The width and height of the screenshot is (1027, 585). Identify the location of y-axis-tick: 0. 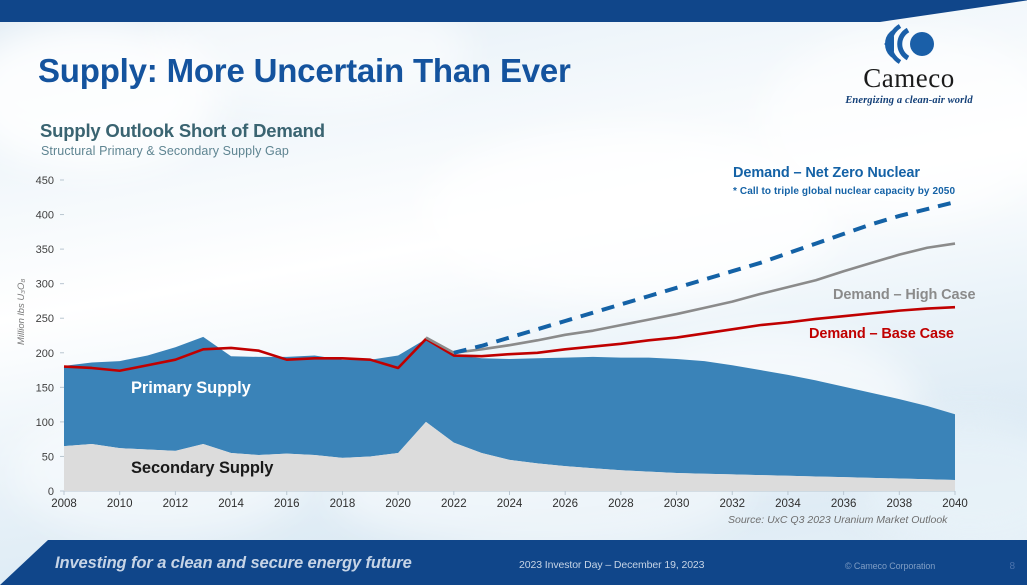
(51, 492).